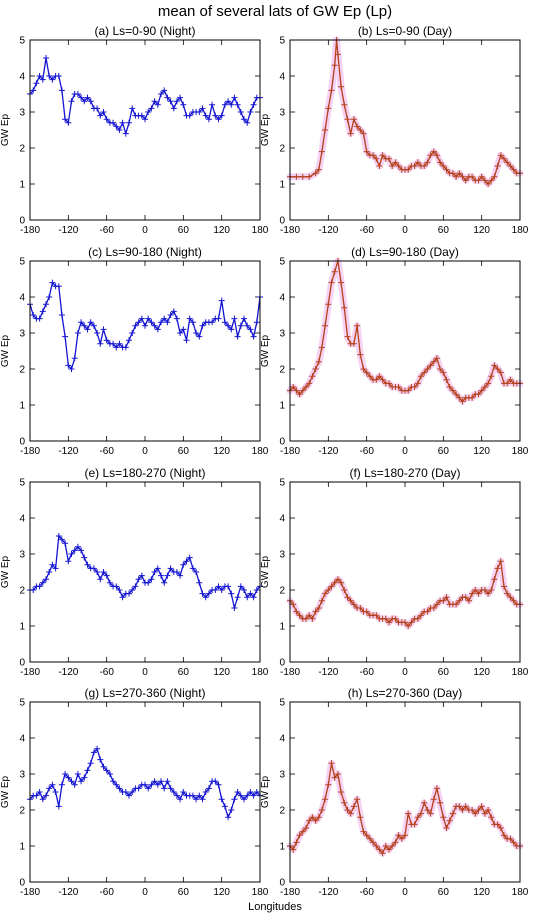 The width and height of the screenshot is (550, 918). Describe the element at coordinates (22, 77) in the screenshot. I see `y-tick-label: 4` at that location.